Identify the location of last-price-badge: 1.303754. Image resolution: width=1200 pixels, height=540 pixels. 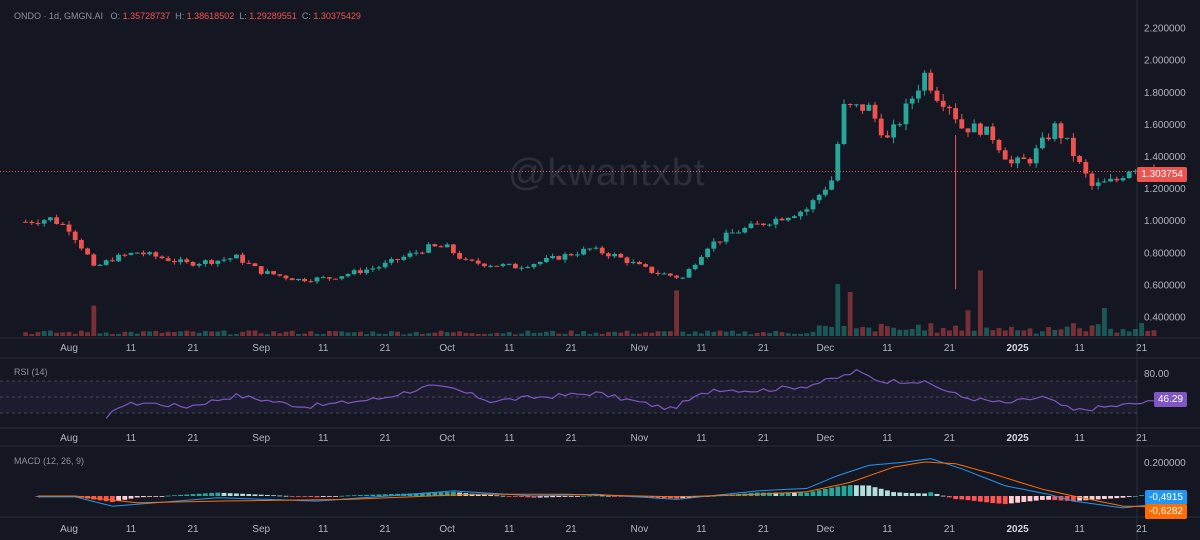
(1162, 174).